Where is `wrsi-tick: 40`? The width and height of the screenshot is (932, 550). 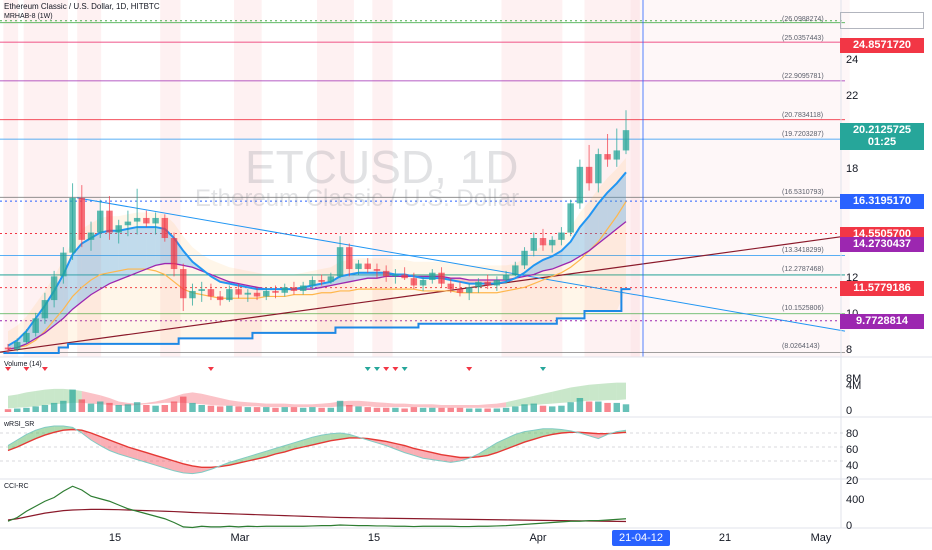 wrsi-tick: 40 is located at coordinates (852, 466).